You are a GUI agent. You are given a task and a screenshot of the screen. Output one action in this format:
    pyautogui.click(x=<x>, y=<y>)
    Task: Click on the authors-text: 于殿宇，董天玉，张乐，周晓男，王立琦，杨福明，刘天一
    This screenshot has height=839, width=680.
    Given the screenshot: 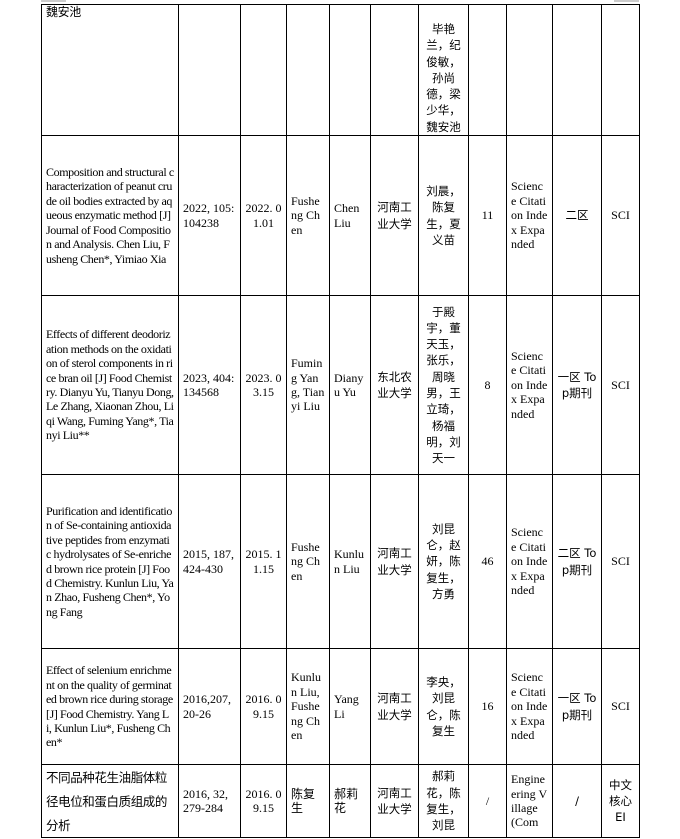 What is the action you would take?
    pyautogui.click(x=443, y=385)
    